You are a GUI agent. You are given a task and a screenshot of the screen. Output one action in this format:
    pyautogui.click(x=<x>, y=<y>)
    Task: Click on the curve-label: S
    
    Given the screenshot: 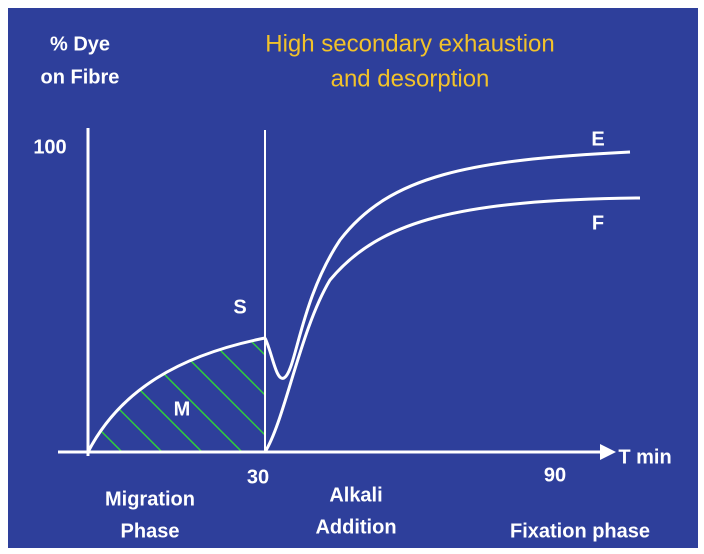 What is the action you would take?
    pyautogui.click(x=239, y=307)
    